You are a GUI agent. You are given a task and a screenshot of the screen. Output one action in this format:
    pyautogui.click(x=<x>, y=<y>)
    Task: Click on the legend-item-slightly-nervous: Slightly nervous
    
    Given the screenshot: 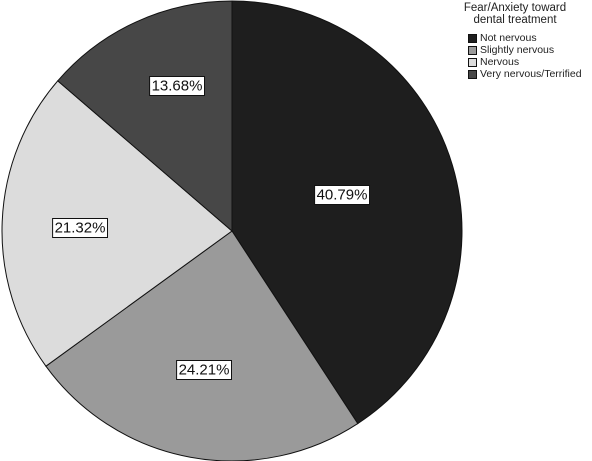 What is the action you would take?
    pyautogui.click(x=529, y=50)
    